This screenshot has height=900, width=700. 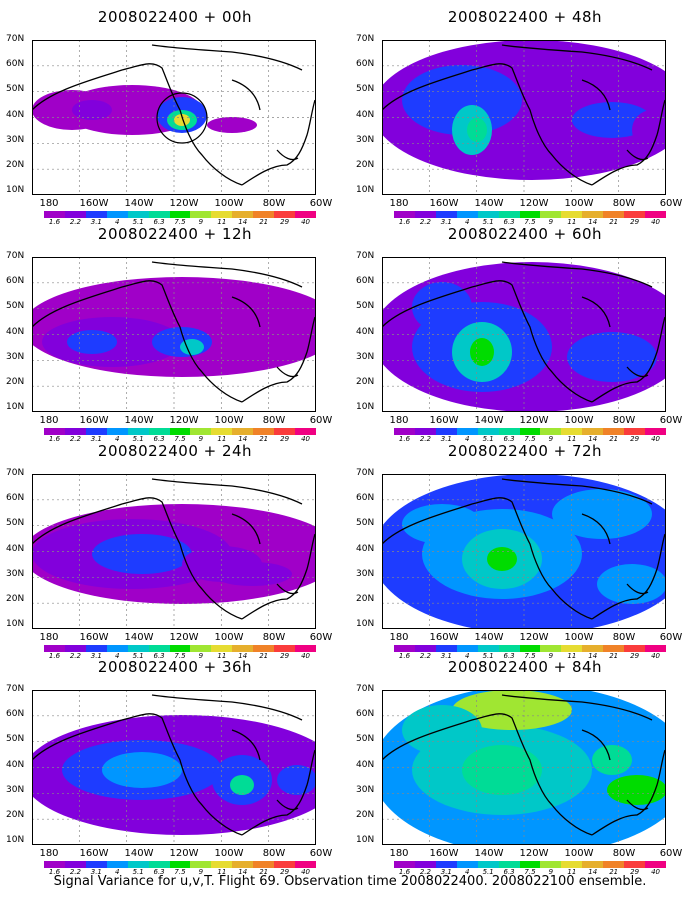 I want to click on panel-title: 2008022400 + 24h, so click(x=175, y=451).